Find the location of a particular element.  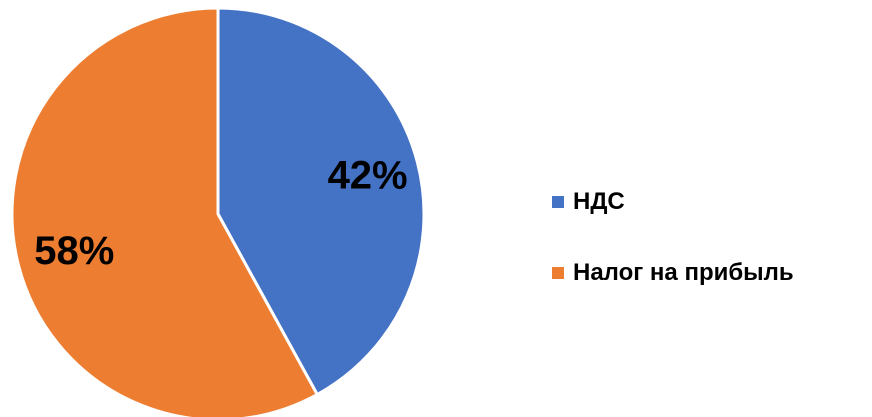

legend-item-profit-tax: Налог на прибыль is located at coordinates (710, 273).